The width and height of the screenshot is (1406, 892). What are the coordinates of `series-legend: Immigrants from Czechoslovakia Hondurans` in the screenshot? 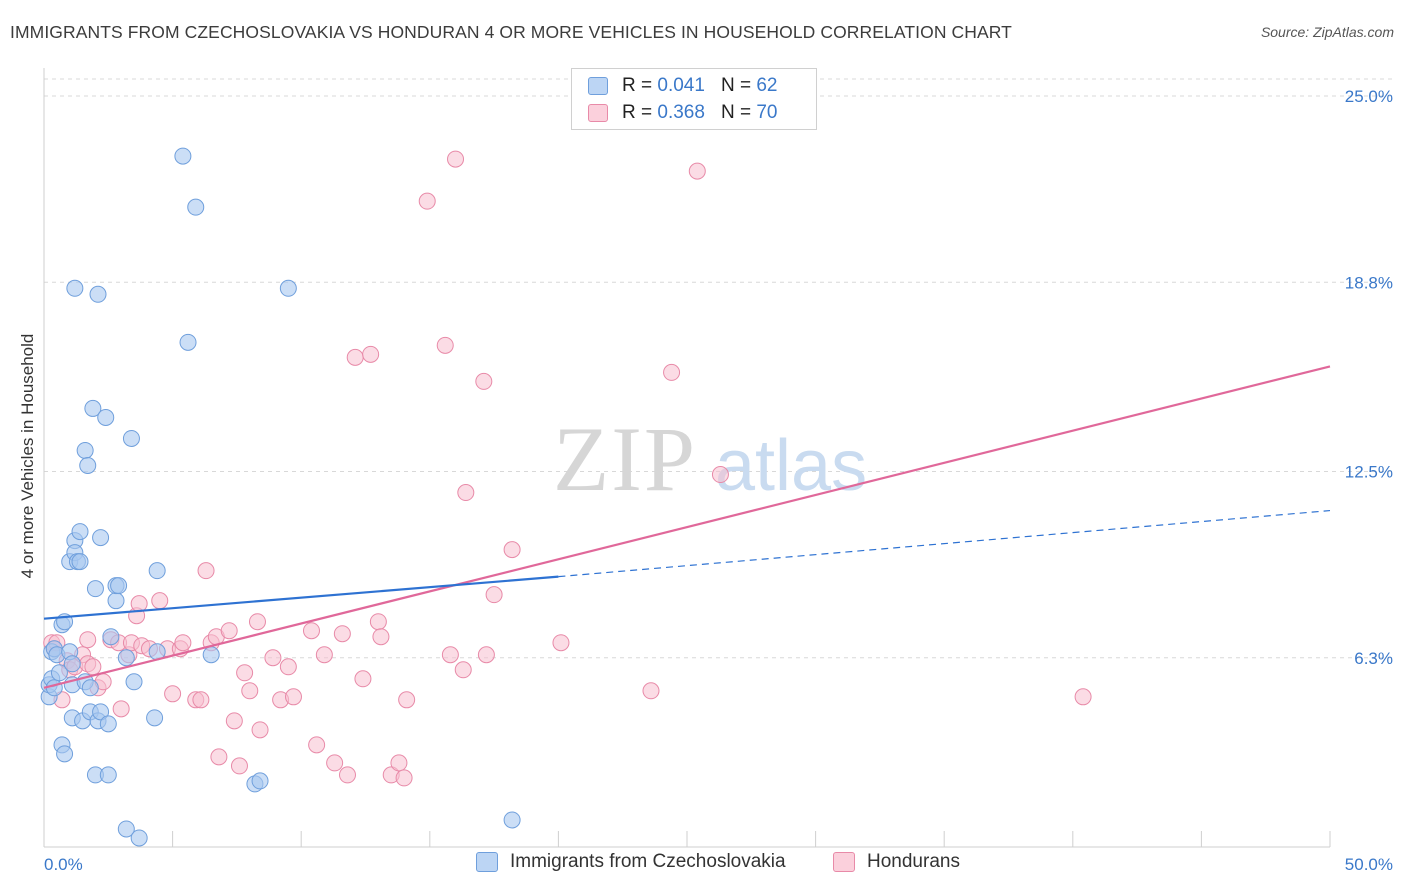 It's located at (703, 864).